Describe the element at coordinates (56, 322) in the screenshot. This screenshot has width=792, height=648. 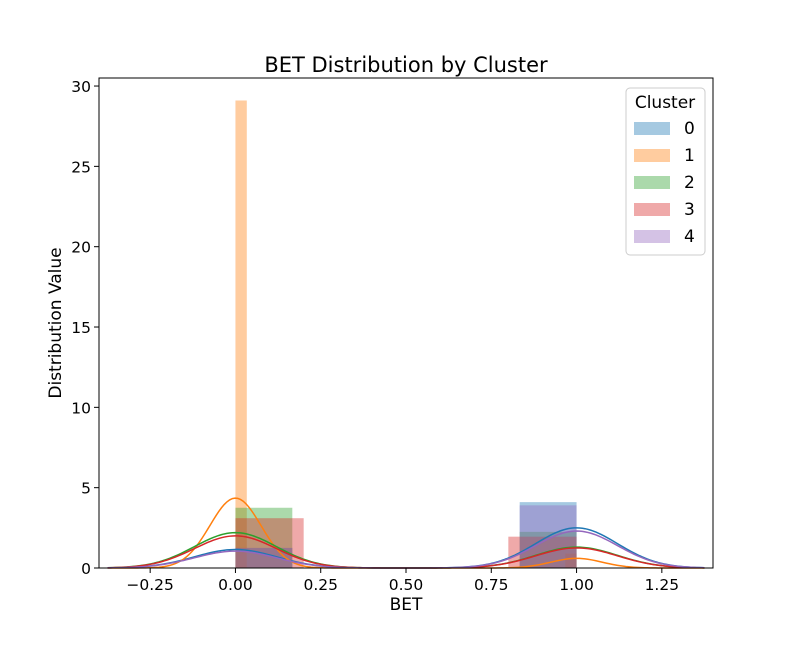
I see `y-axis-label: Distribution Value` at that location.